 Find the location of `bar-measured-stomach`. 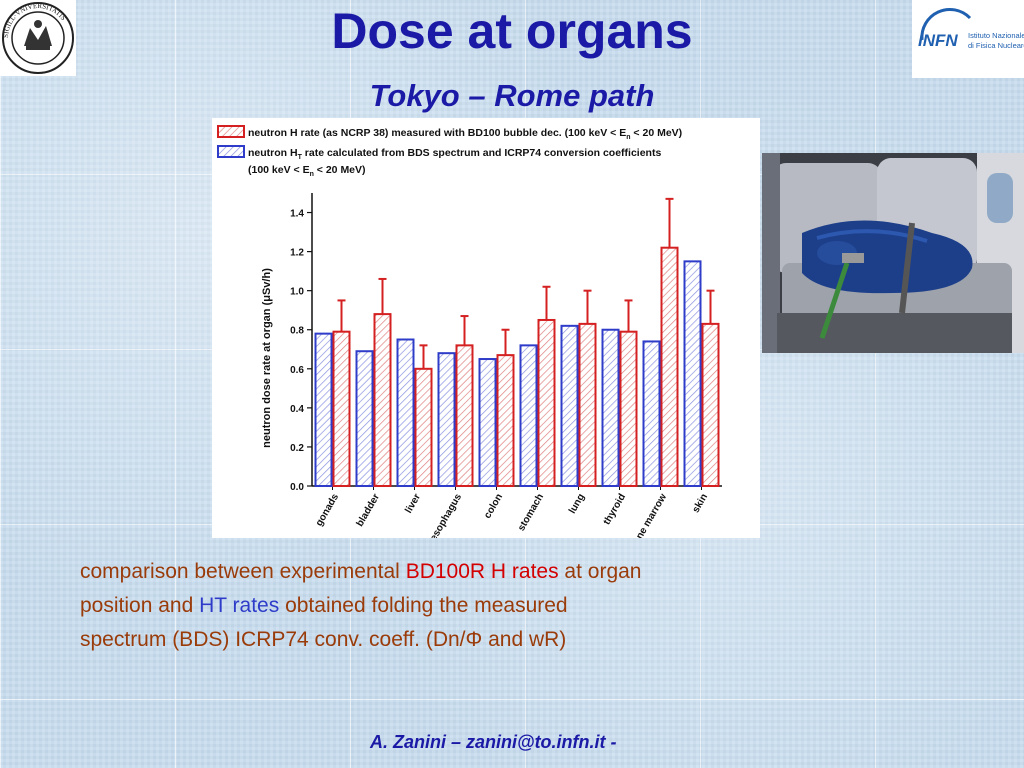

bar-measured-stomach is located at coordinates (546, 402).